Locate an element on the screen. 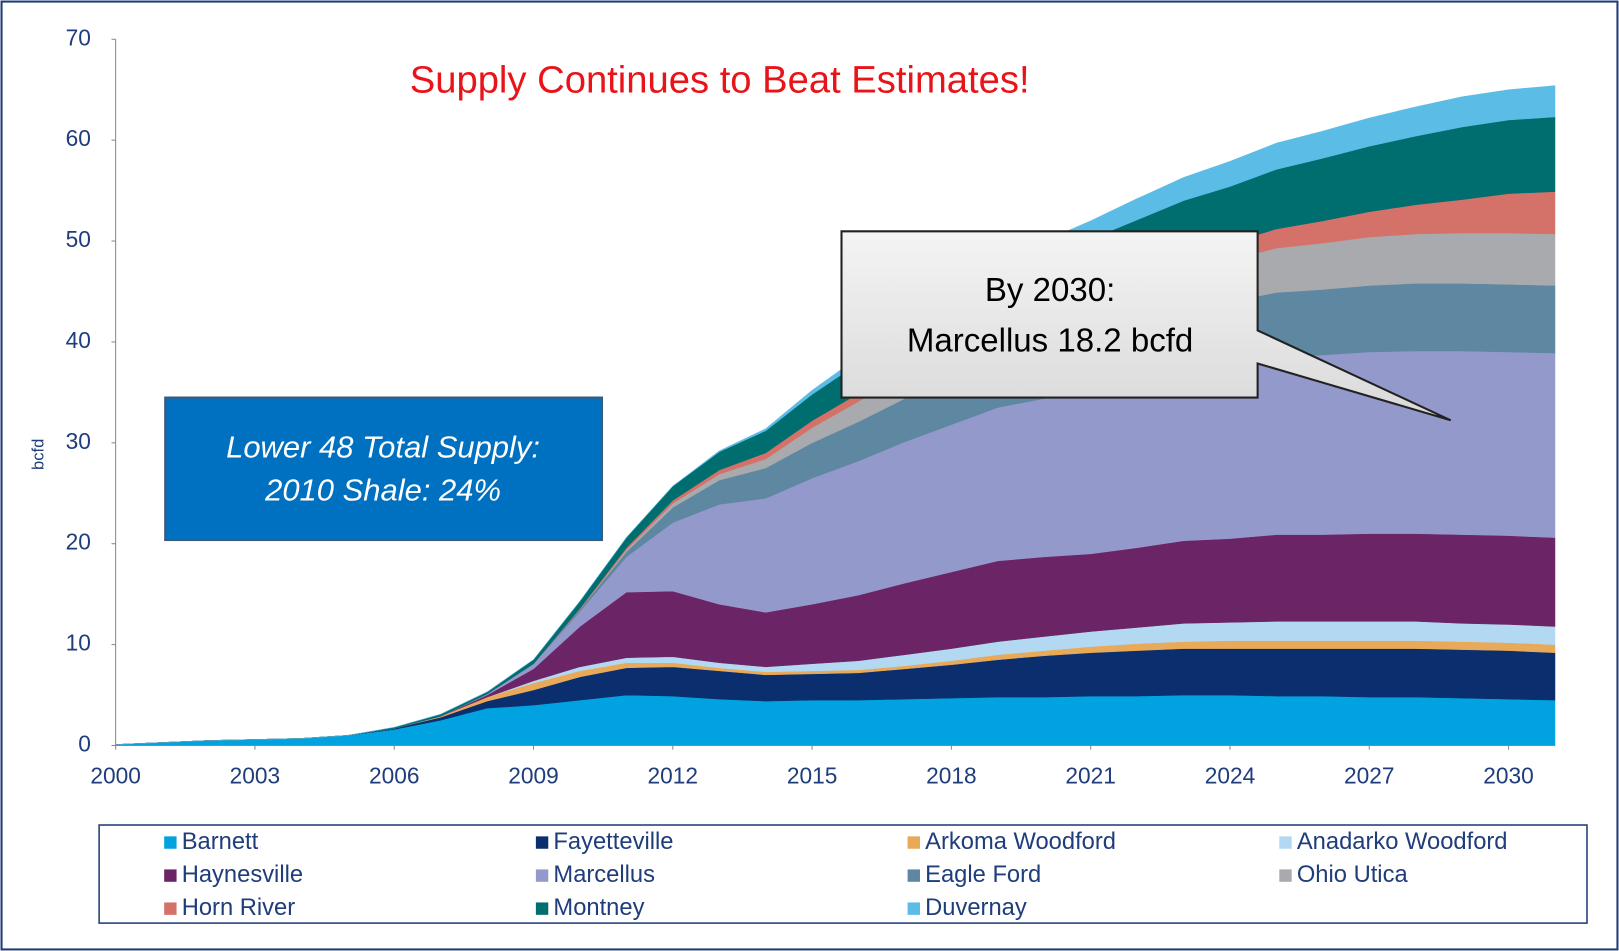  box-text: Lower 48 Total Supply: is located at coordinates (383, 446).